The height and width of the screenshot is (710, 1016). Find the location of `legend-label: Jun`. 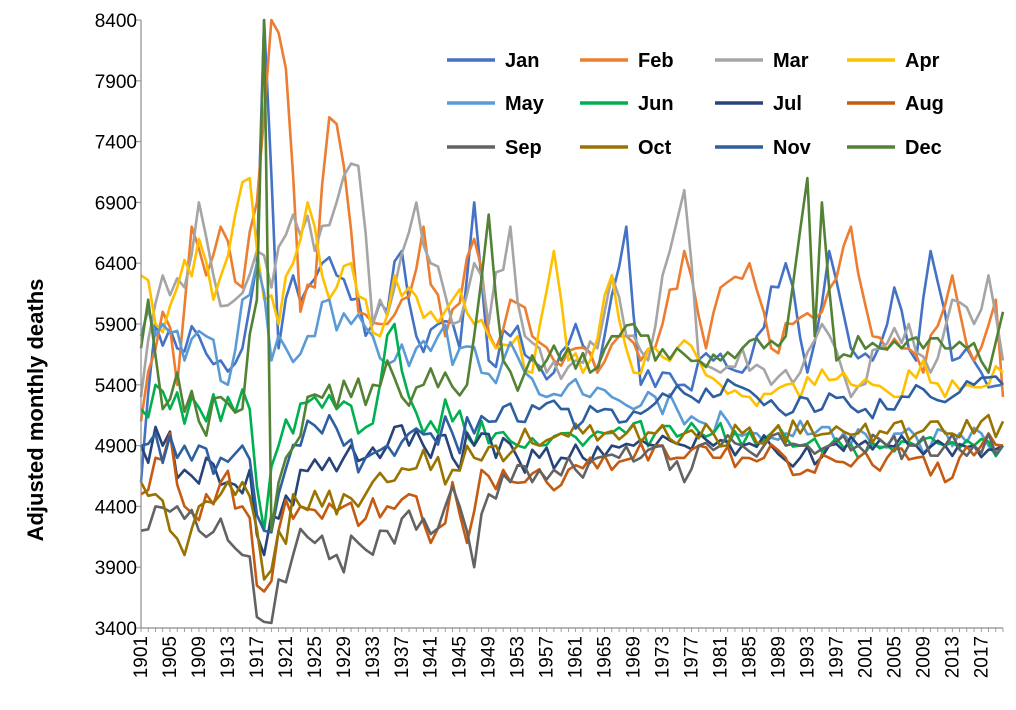

legend-label: Jun is located at coordinates (656, 104).